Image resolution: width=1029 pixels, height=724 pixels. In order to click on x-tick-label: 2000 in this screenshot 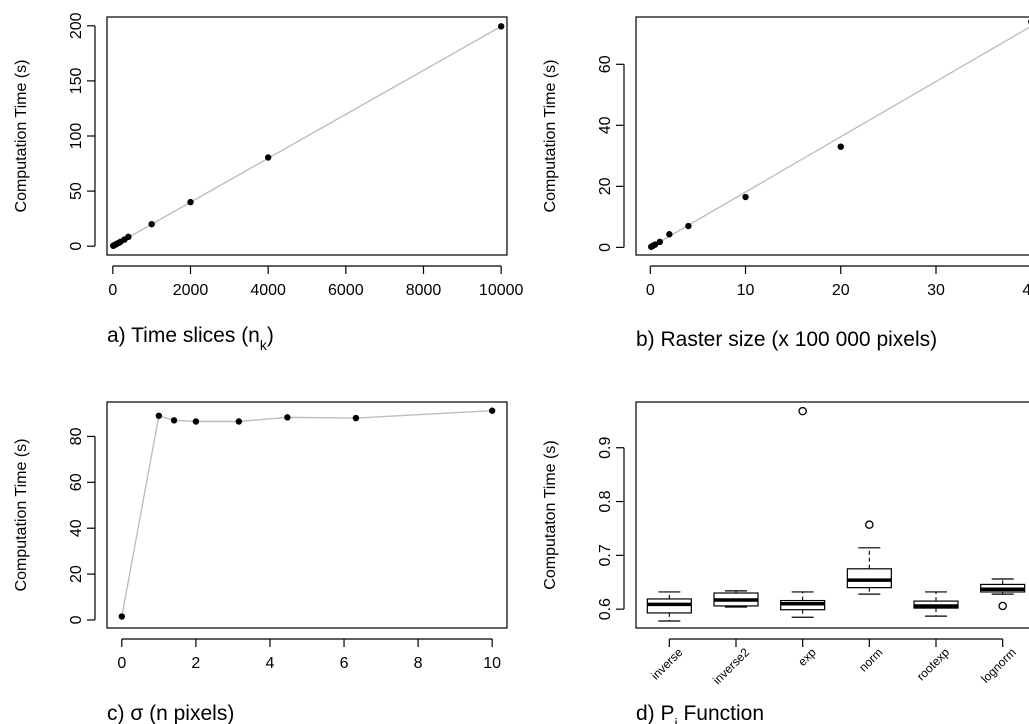, I will do `click(191, 290)`.